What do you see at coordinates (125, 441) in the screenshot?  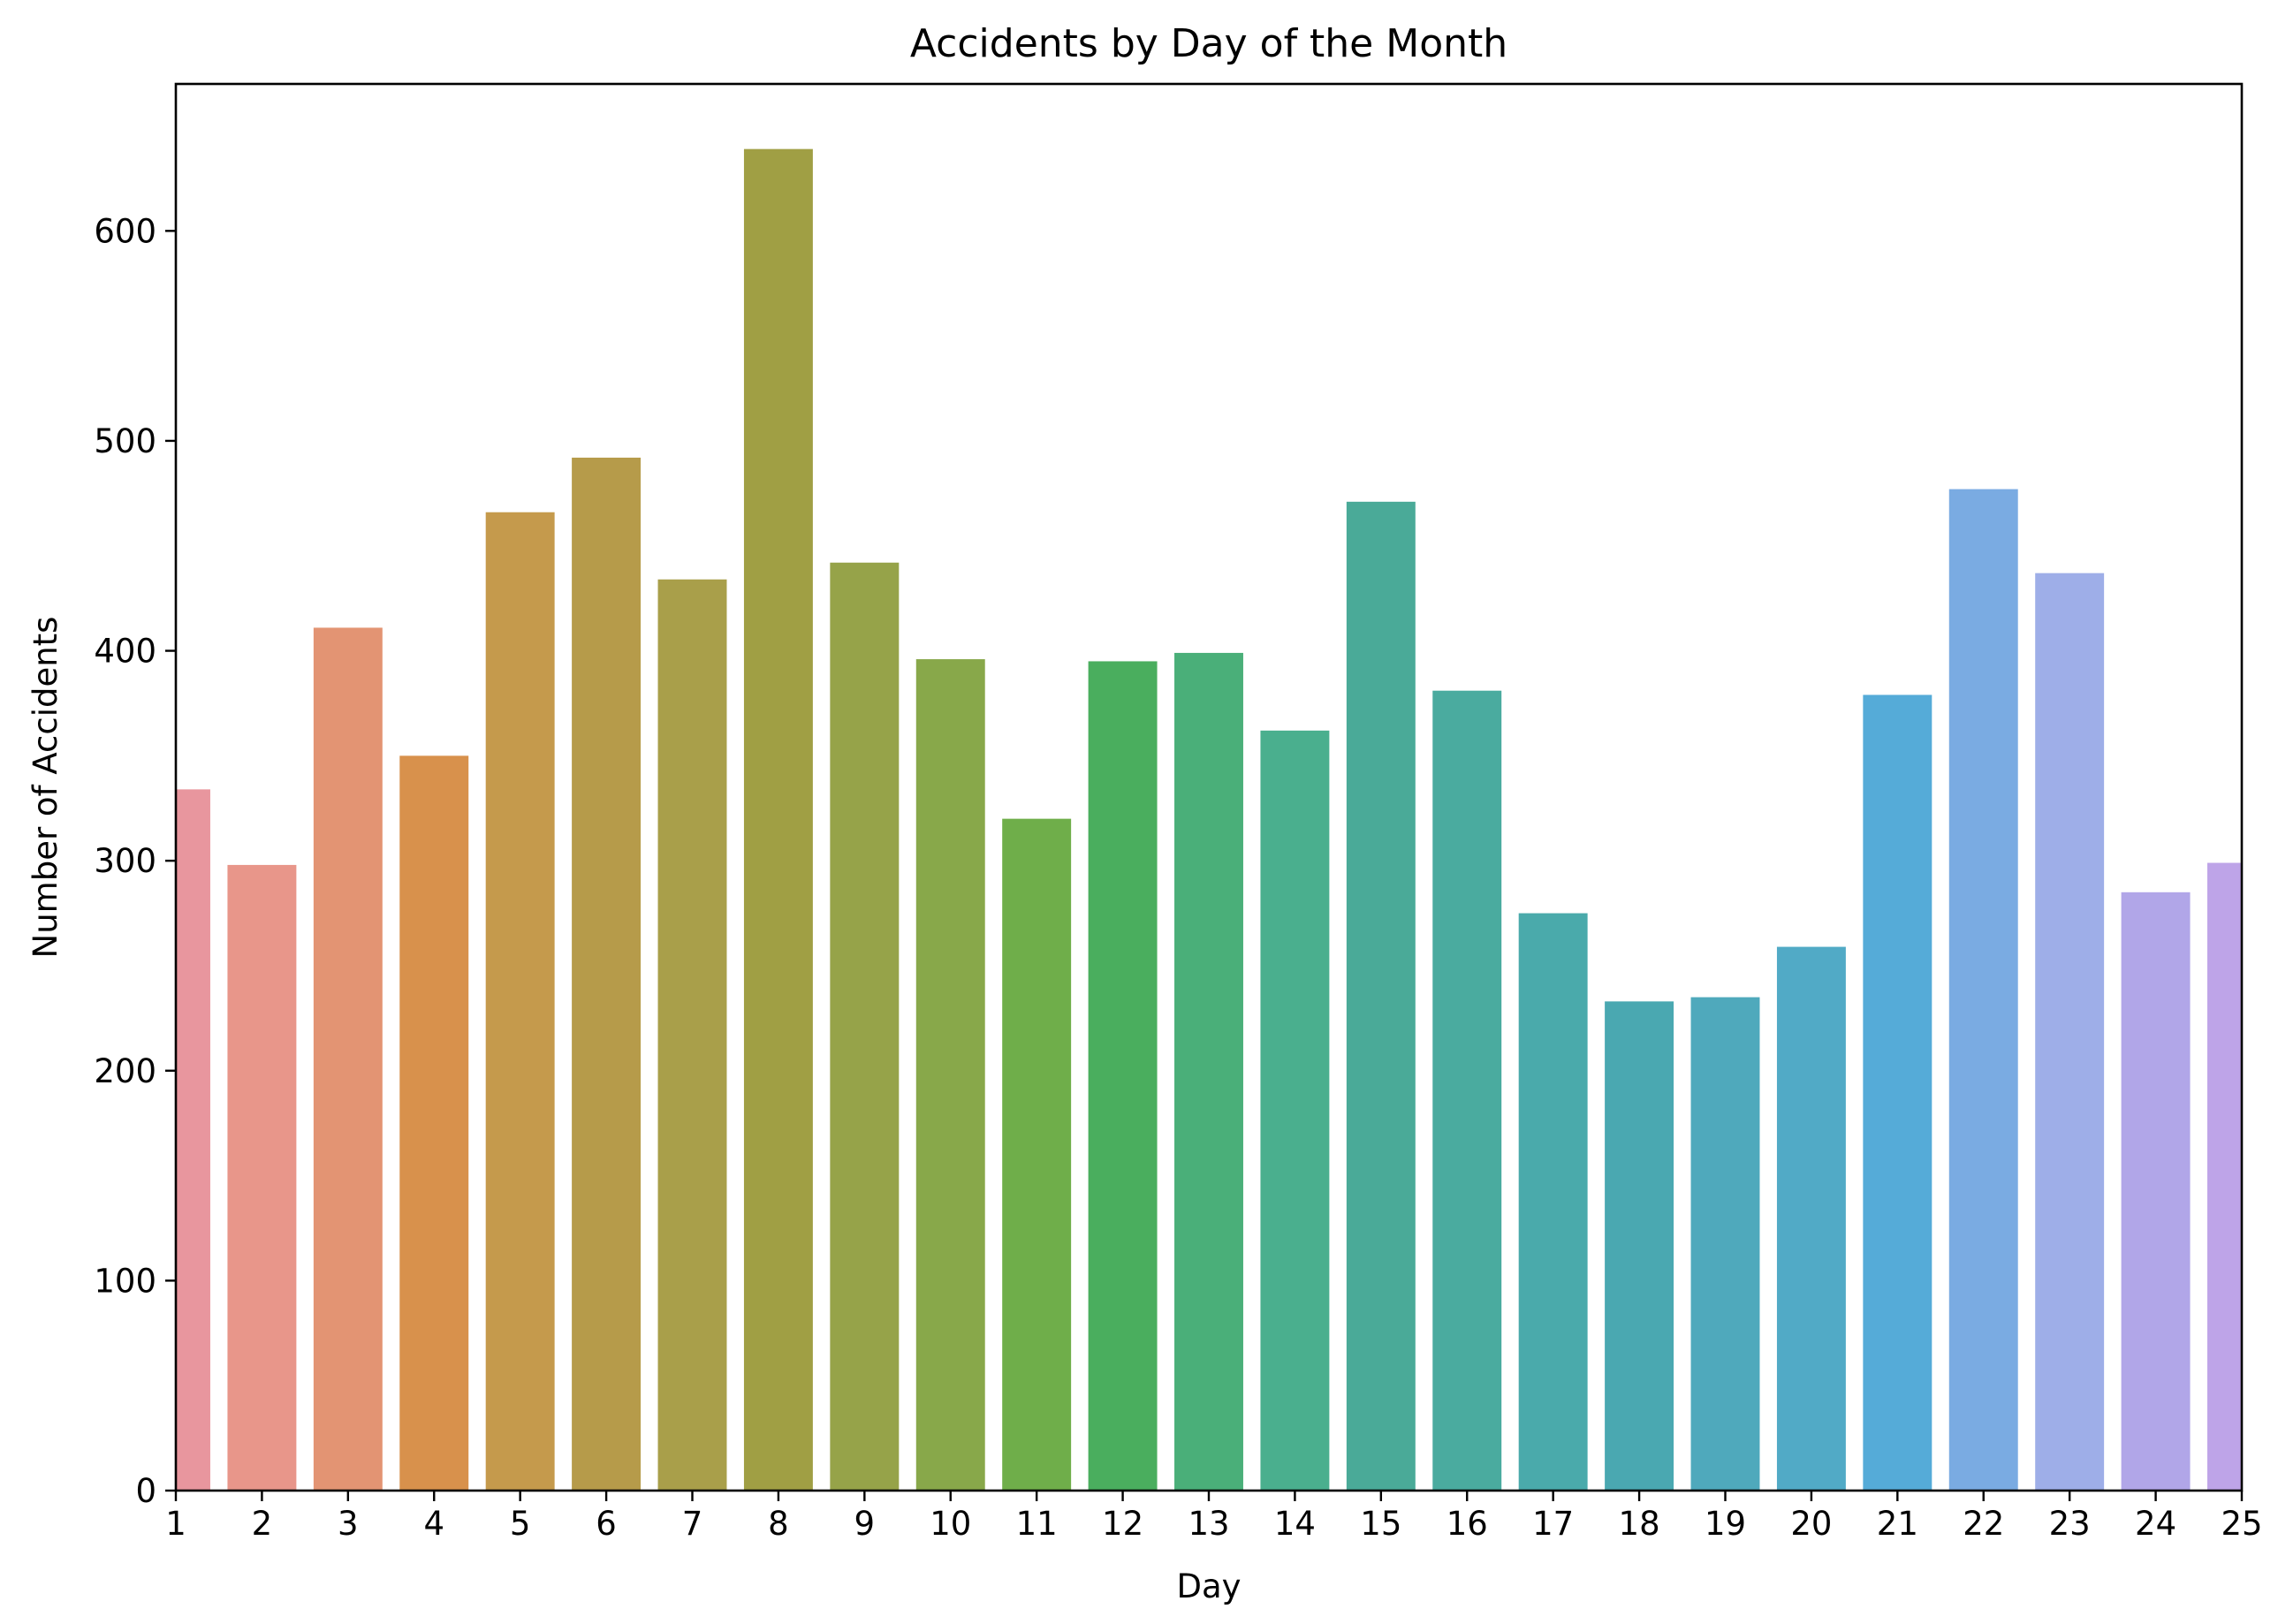 I see `y-tick-label: 500` at bounding box center [125, 441].